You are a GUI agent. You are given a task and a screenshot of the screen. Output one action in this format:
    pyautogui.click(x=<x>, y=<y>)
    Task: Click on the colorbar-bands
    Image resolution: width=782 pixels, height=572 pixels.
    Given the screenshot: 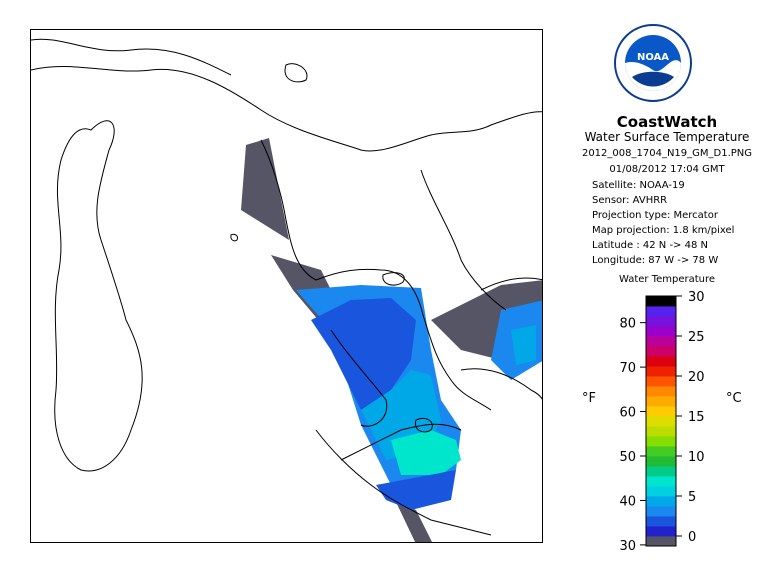 What is the action you would take?
    pyautogui.click(x=661, y=421)
    